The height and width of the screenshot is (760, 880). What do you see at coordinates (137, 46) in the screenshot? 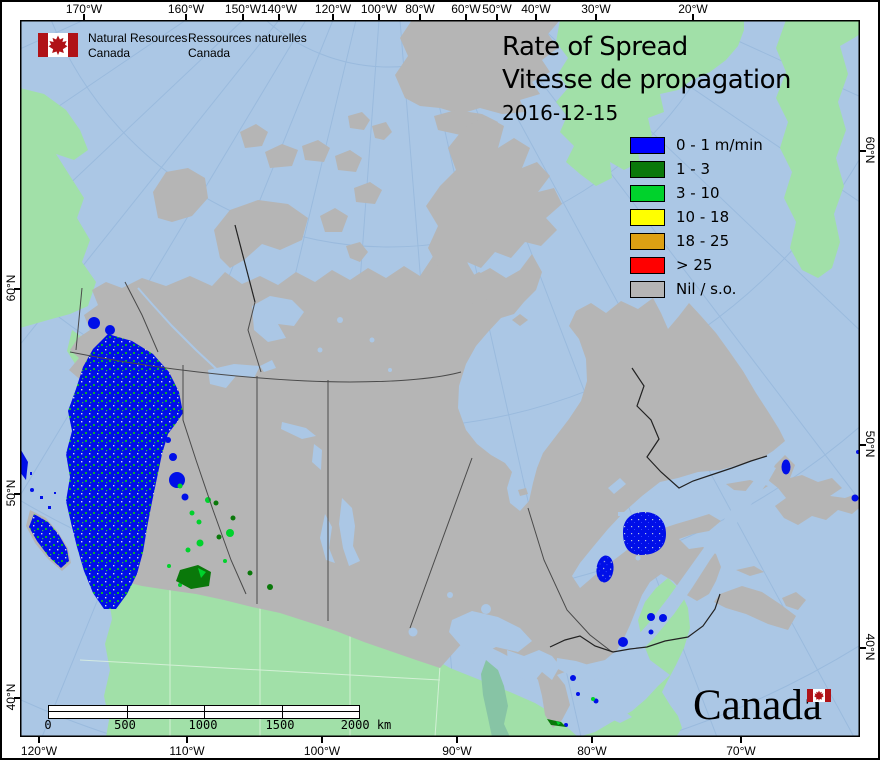
I see `dept-name-en: Natural Resources Canada` at bounding box center [137, 46].